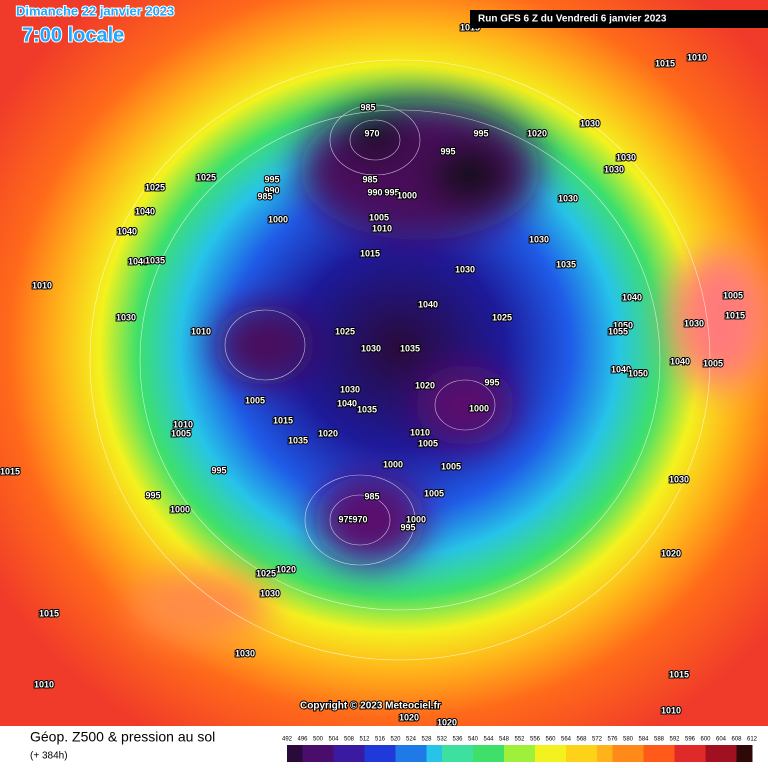 The height and width of the screenshot is (768, 768). I want to click on colorbar-tick-label: 496, so click(302, 740).